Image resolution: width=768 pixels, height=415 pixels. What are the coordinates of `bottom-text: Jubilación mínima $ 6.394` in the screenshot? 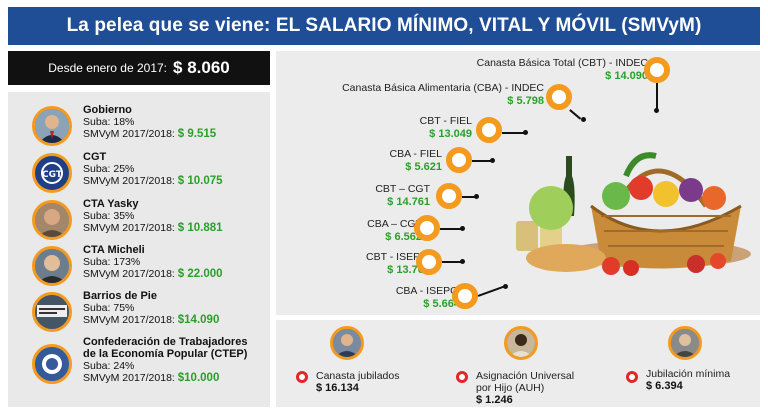 It's located at (688, 380).